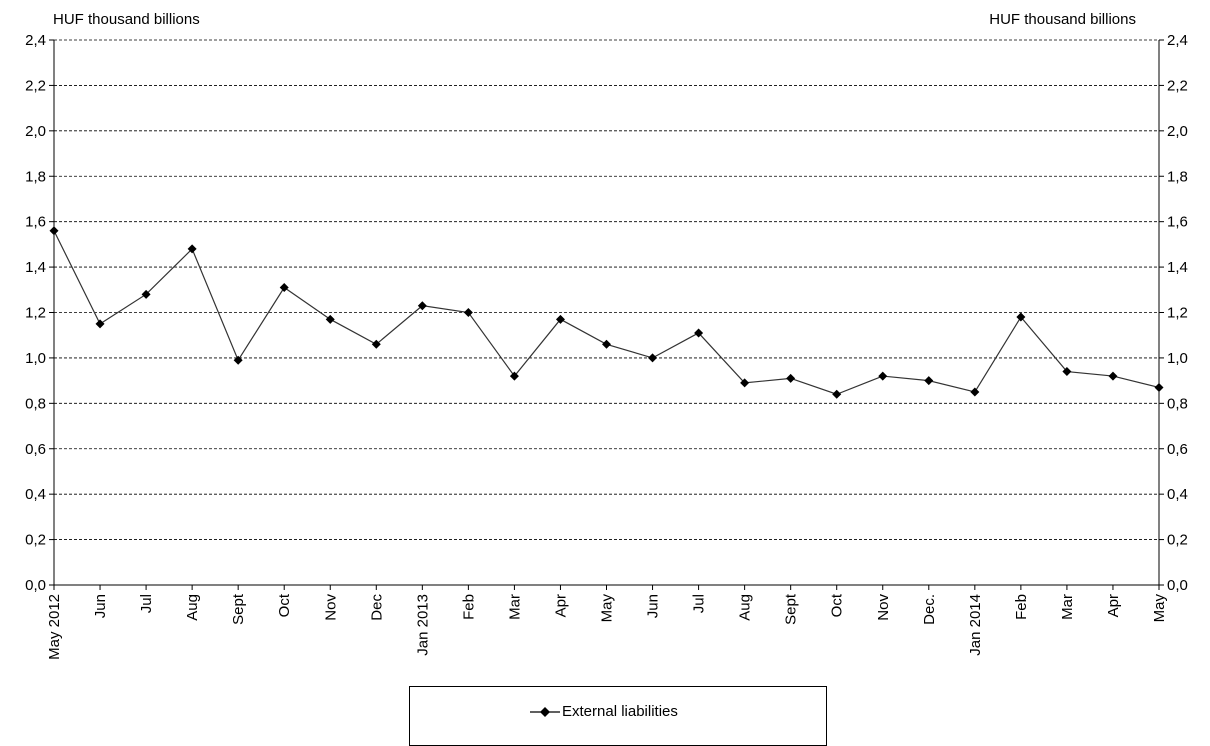 Image resolution: width=1210 pixels, height=746 pixels. I want to click on y-tick-label-right: 0,4, so click(1177, 494).